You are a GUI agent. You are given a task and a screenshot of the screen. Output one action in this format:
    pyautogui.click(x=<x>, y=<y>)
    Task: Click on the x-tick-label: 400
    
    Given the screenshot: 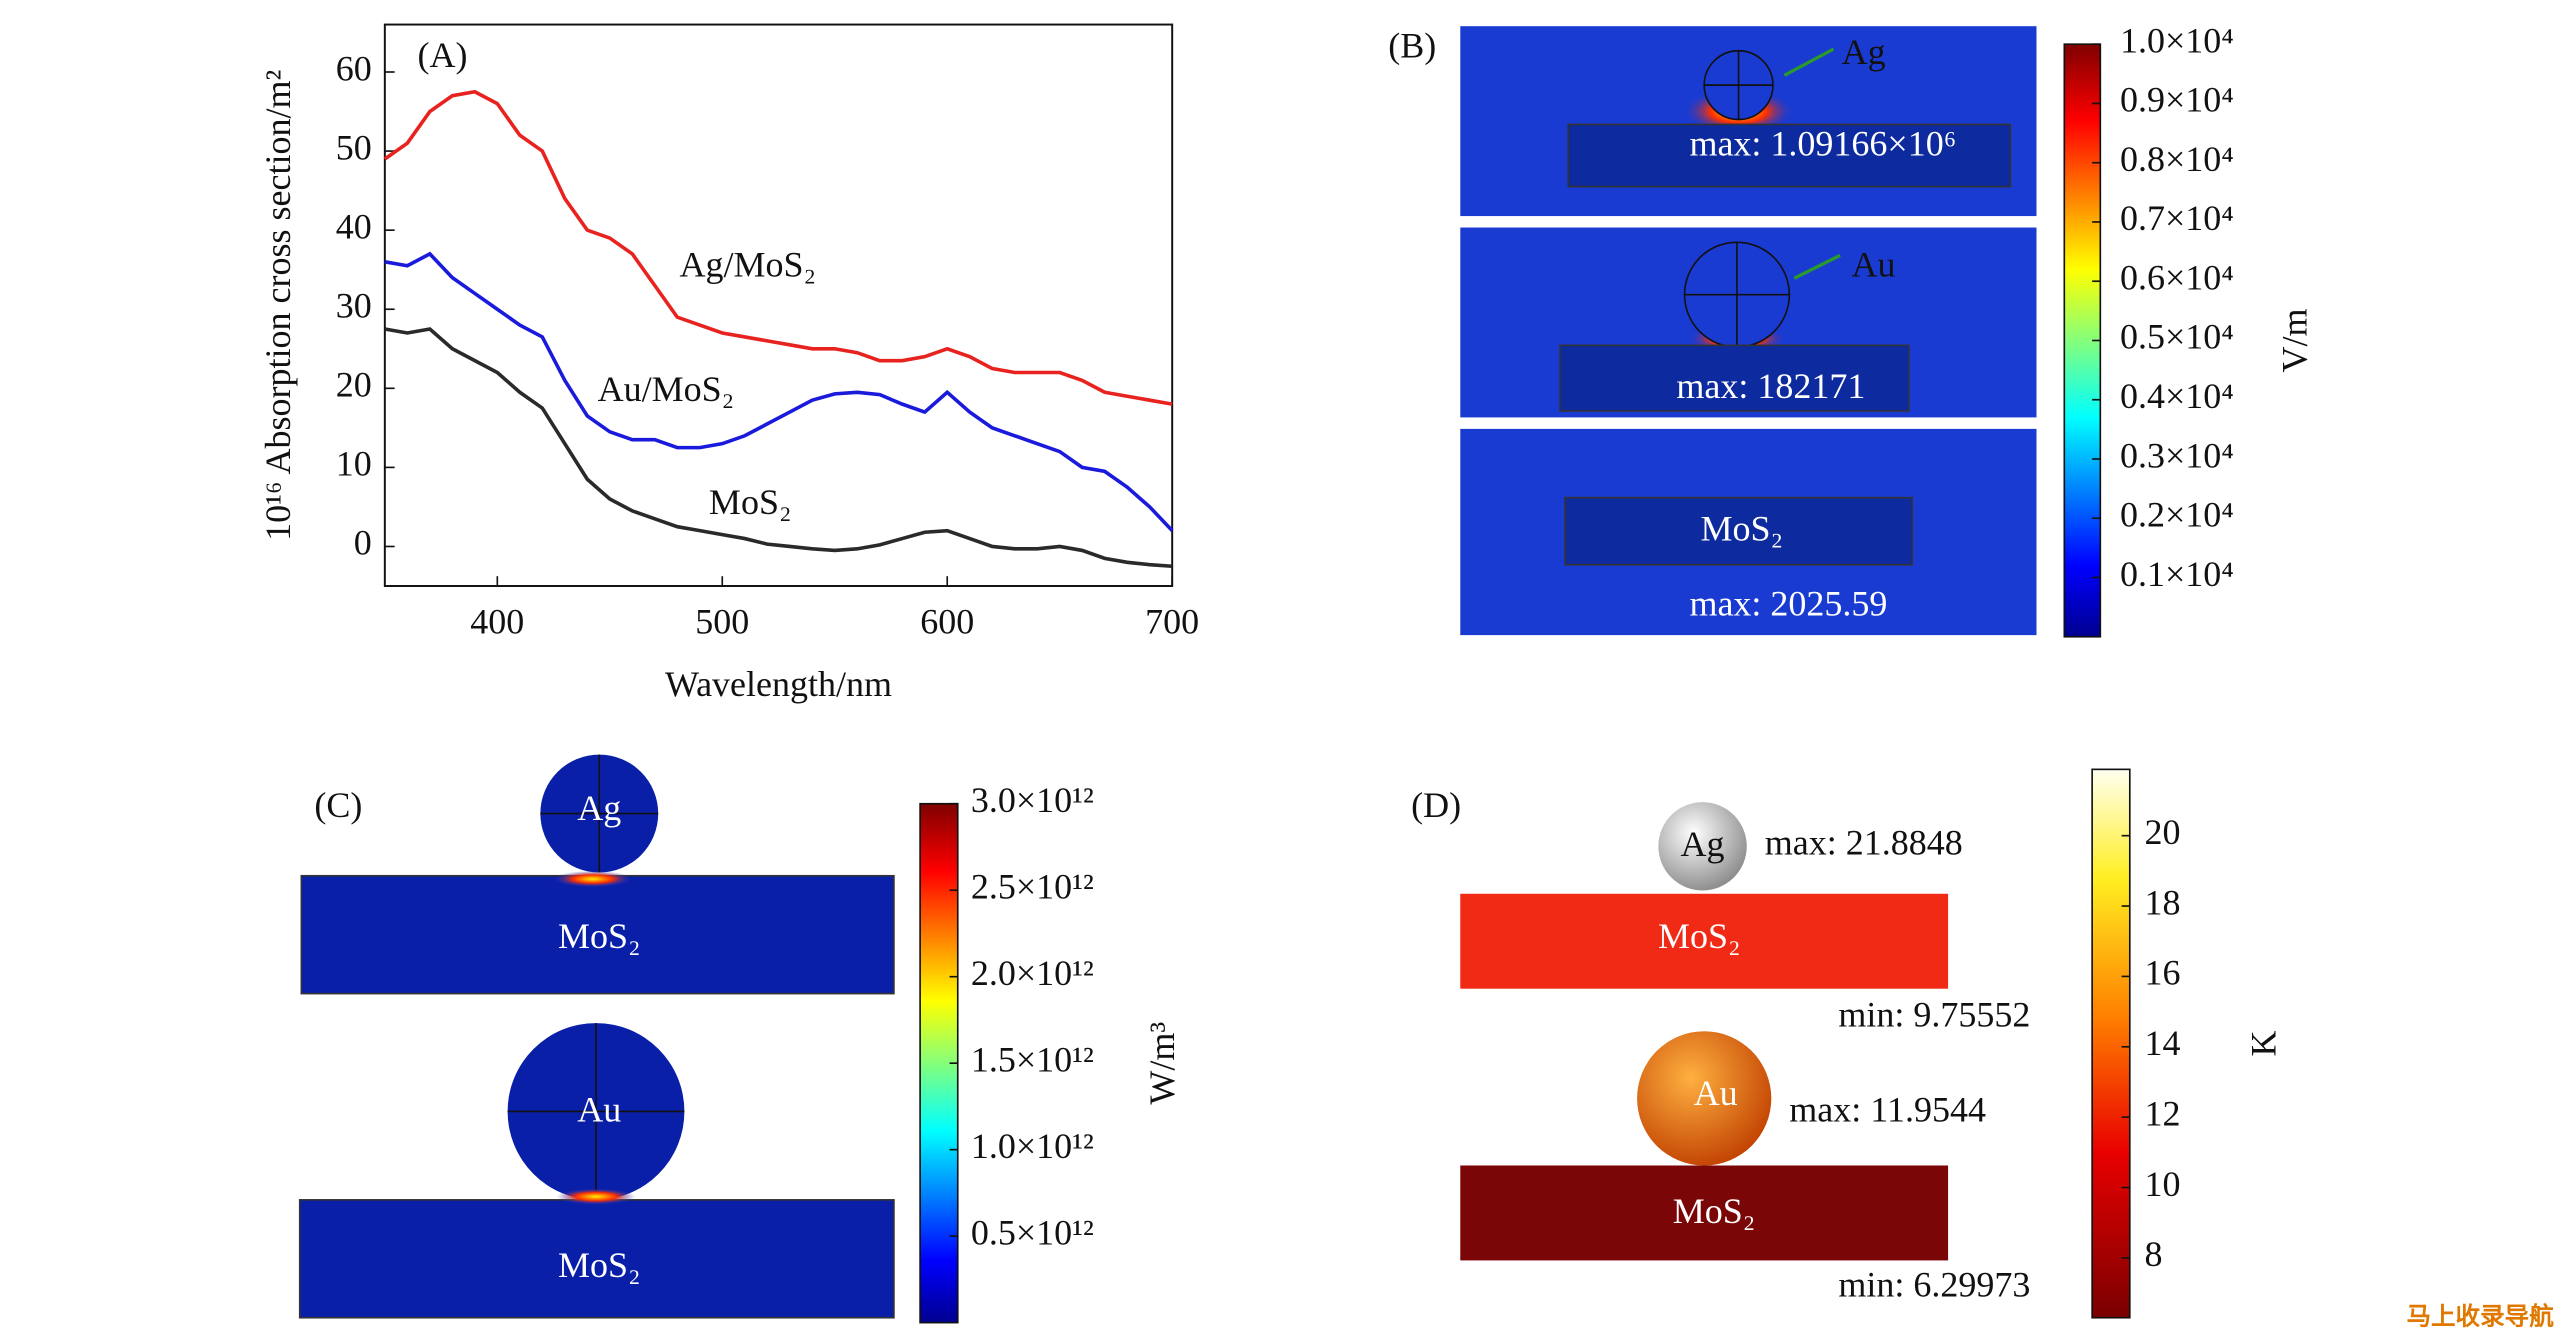 What is the action you would take?
    pyautogui.click(x=497, y=622)
    